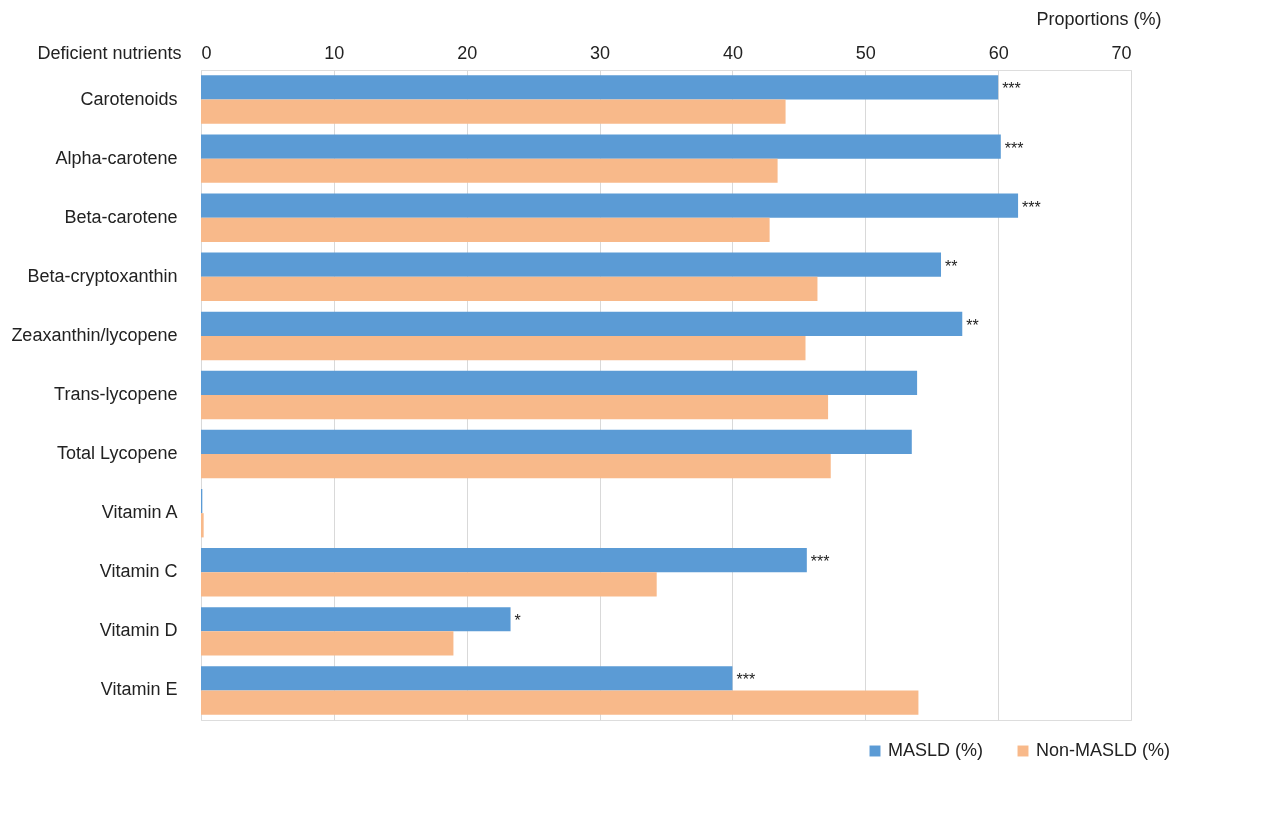  Describe the element at coordinates (732, 52) in the screenshot. I see `x-tick-label: 40` at that location.